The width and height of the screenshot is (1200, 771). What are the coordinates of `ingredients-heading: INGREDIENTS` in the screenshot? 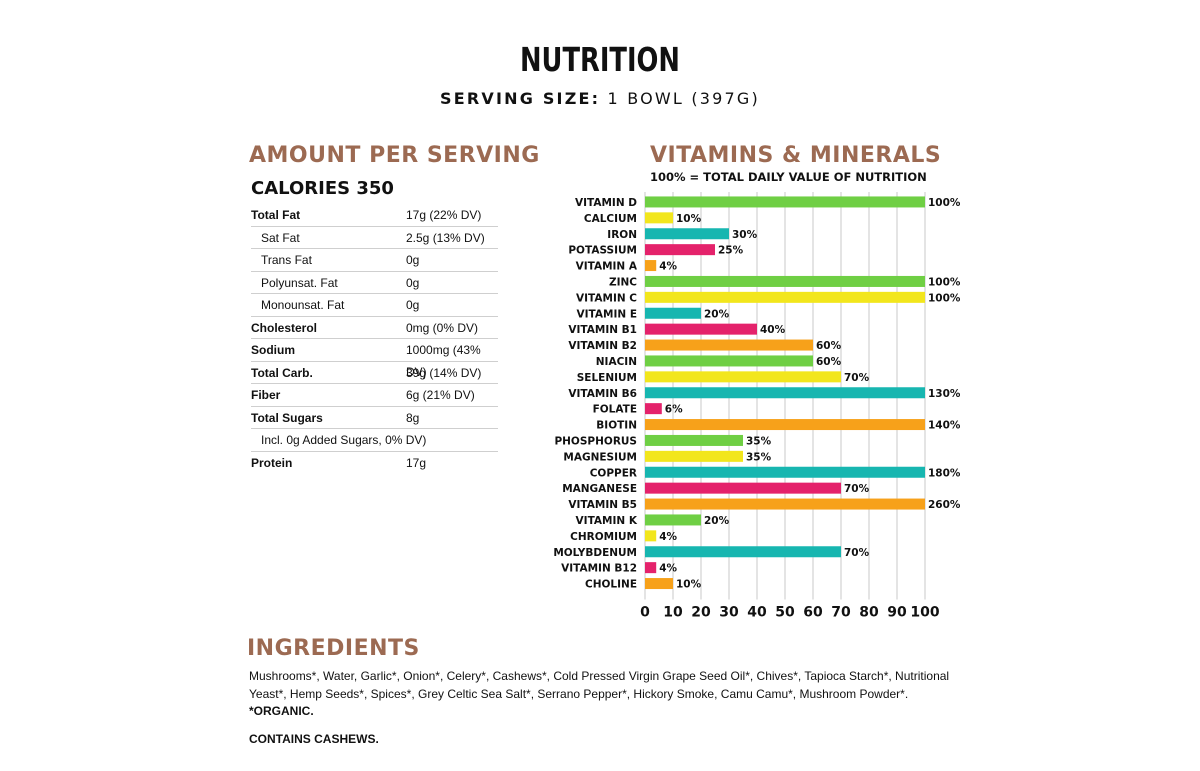 It's located at (333, 648).